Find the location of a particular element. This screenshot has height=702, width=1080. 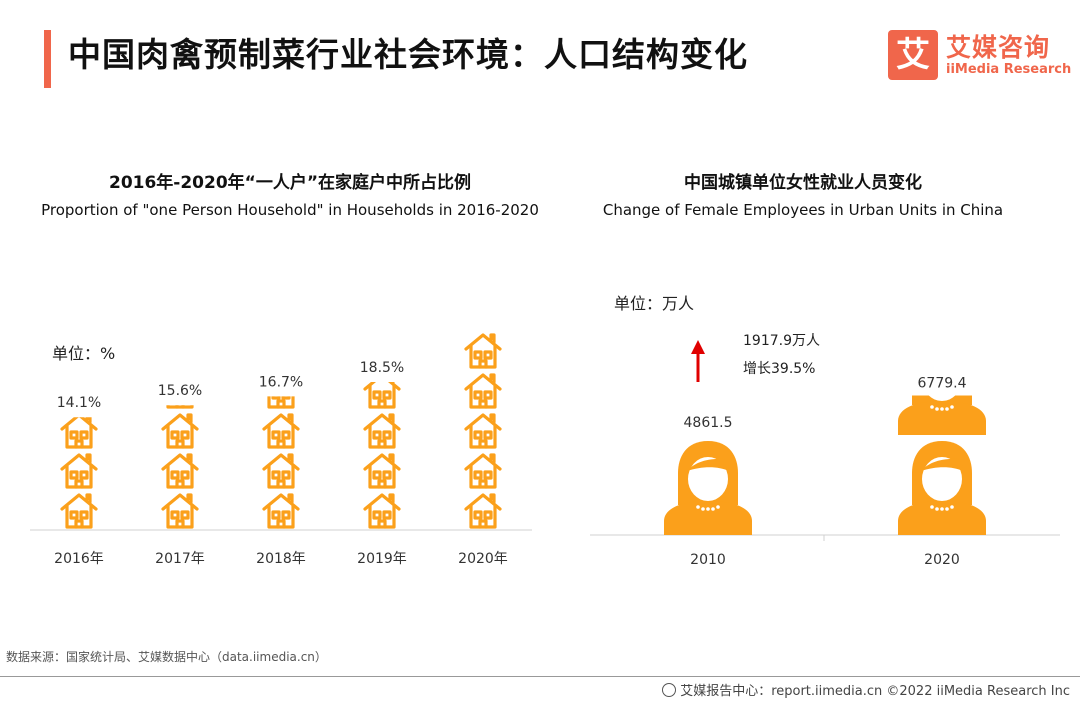

bar-2018年 is located at coordinates (281, 462).